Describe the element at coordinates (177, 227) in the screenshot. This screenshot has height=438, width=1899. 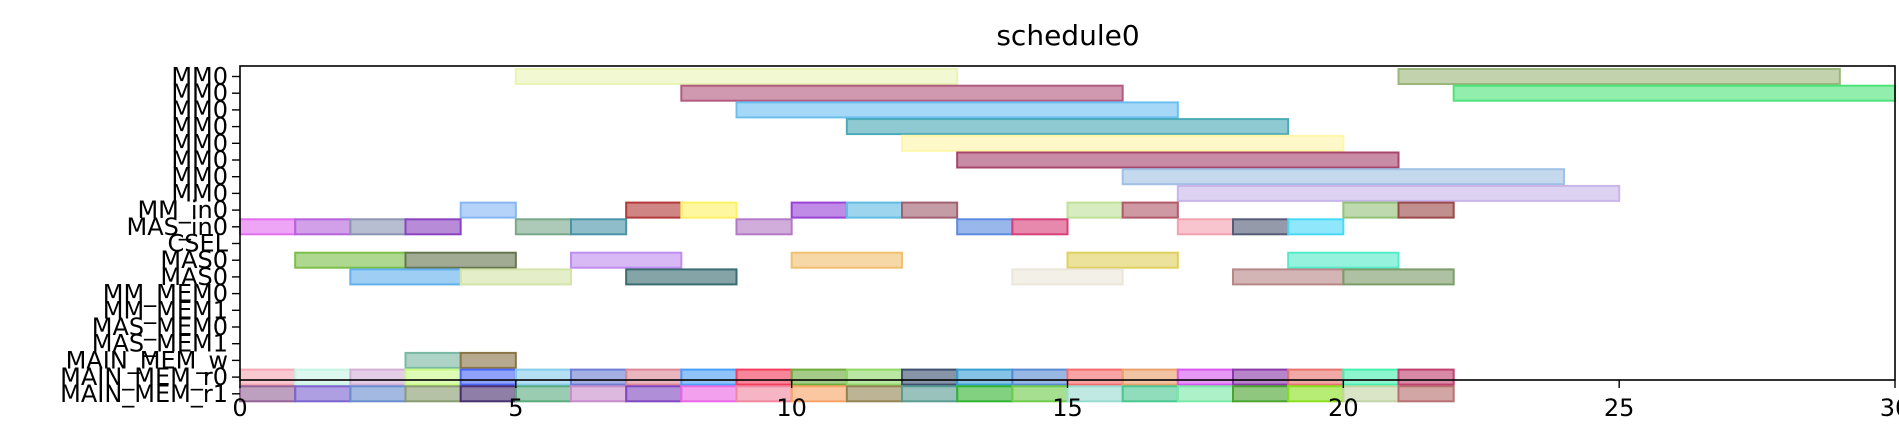
I see `y-tick-label: MAS_in0` at that location.